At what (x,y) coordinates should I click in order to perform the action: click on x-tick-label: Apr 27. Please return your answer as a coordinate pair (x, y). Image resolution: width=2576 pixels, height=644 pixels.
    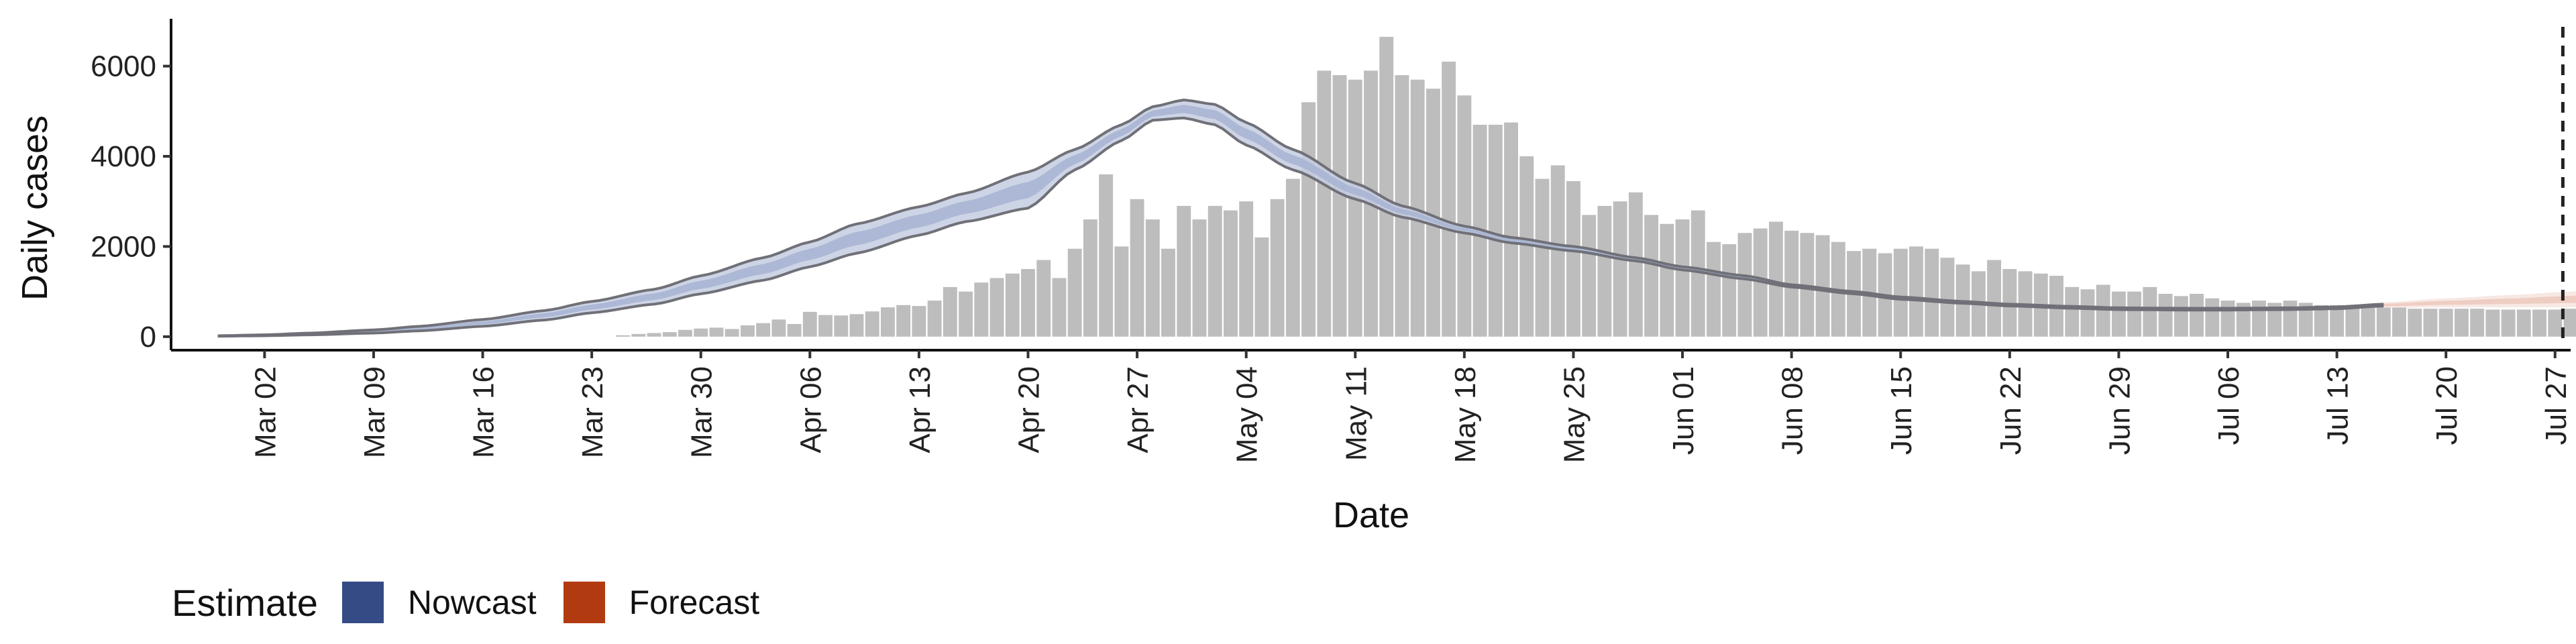
    Looking at the image, I should click on (1138, 409).